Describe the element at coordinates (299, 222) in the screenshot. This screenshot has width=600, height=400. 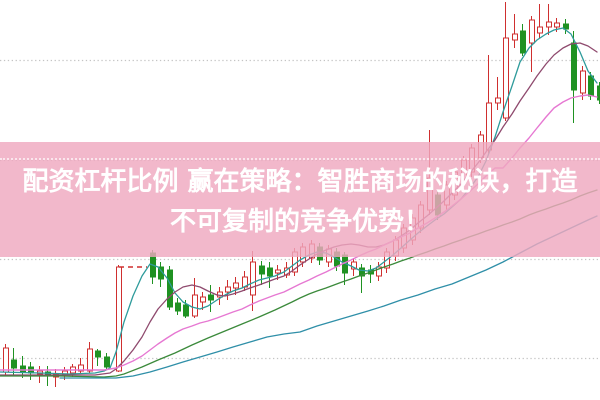
I see `headline-line-2: 不可复制的竞争优势！` at that location.